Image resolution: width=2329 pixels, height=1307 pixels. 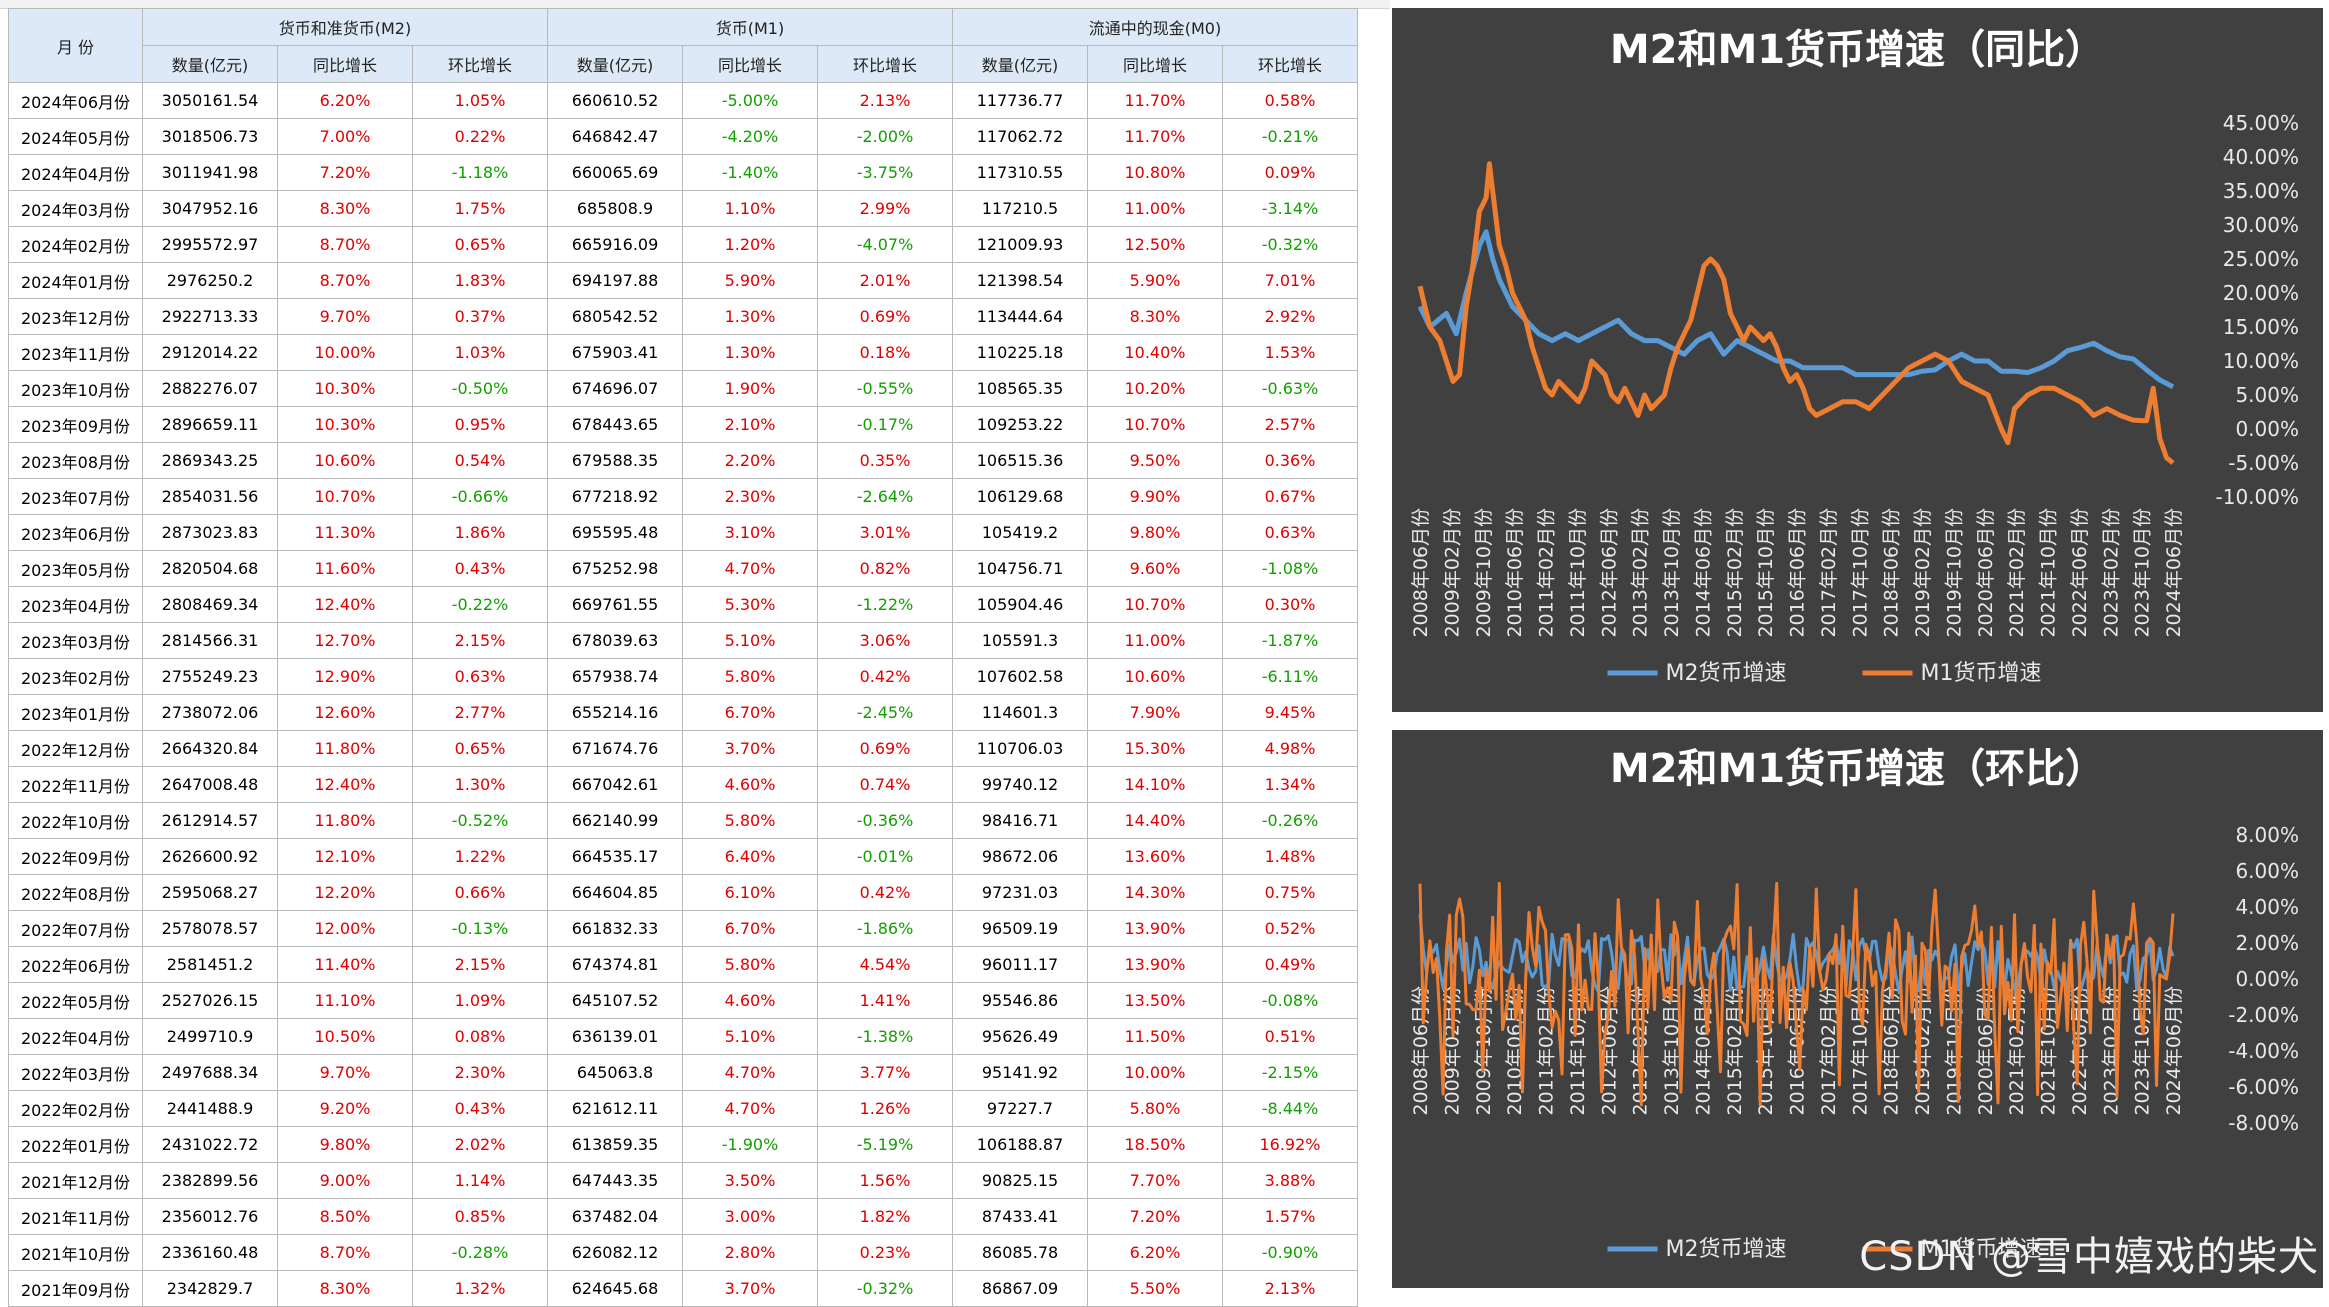 I want to click on cell-month: 2024年03月份, so click(x=75, y=208).